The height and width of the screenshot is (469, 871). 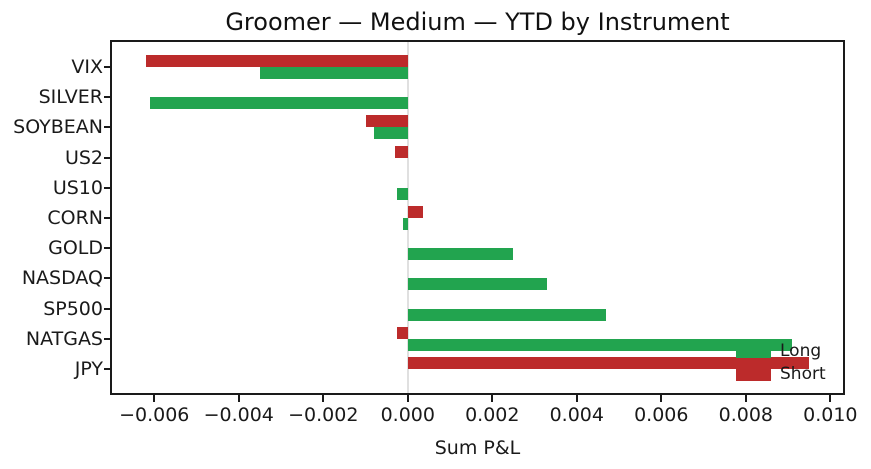 What do you see at coordinates (75, 218) in the screenshot?
I see `y-tick-label-corn: CORN` at bounding box center [75, 218].